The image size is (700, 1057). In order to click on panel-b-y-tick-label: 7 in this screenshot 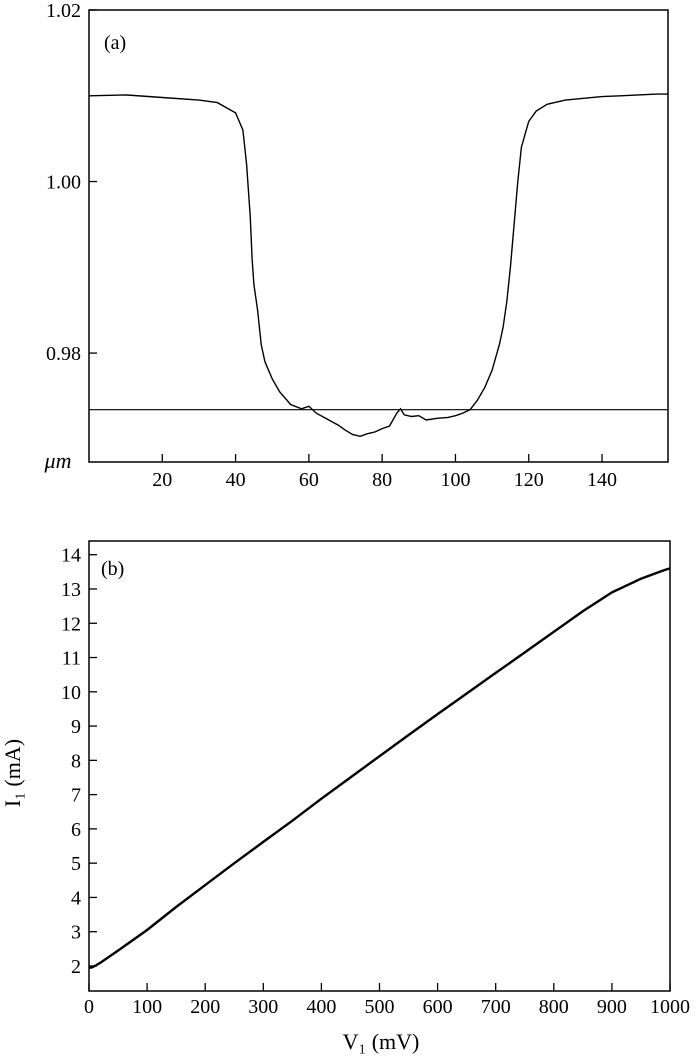, I will do `click(76, 796)`.